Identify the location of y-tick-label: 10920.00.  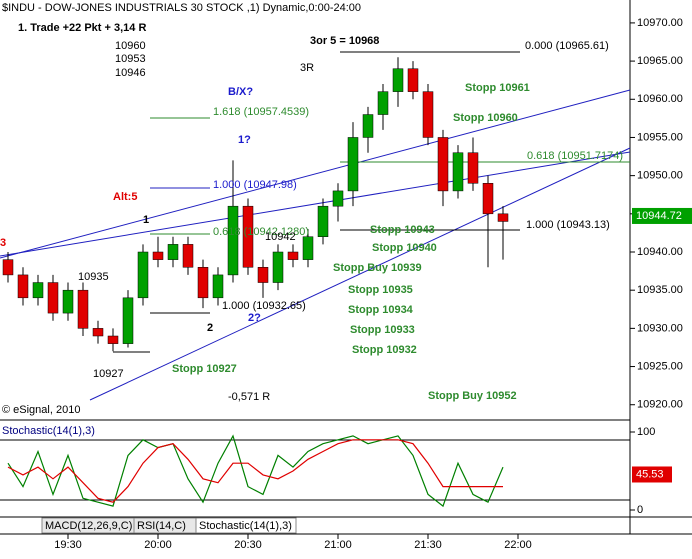
(660, 405).